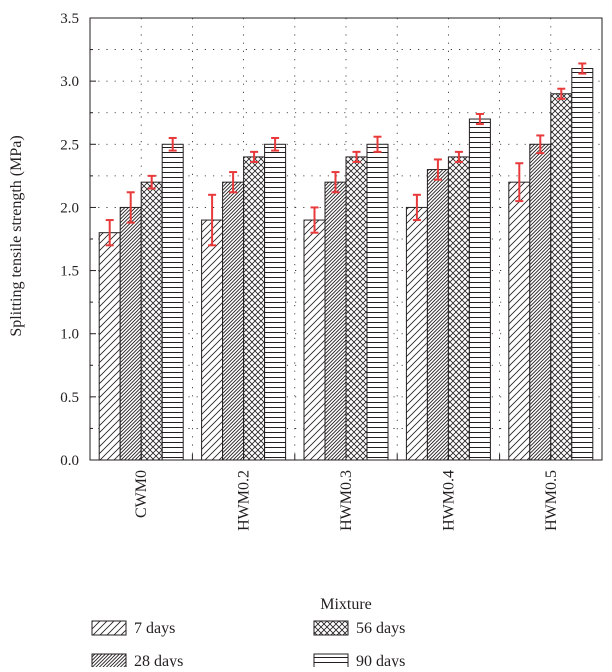 Image resolution: width=612 pixels, height=672 pixels. I want to click on x-tick-label: HWM0.3, so click(346, 500).